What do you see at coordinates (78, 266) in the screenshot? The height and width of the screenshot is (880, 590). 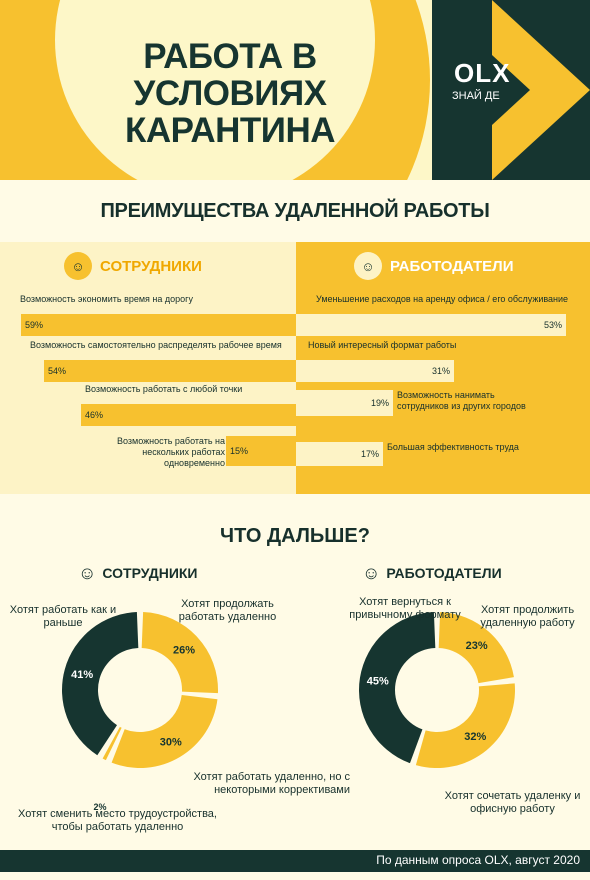 I see `employee-avatar-icon: ☺` at bounding box center [78, 266].